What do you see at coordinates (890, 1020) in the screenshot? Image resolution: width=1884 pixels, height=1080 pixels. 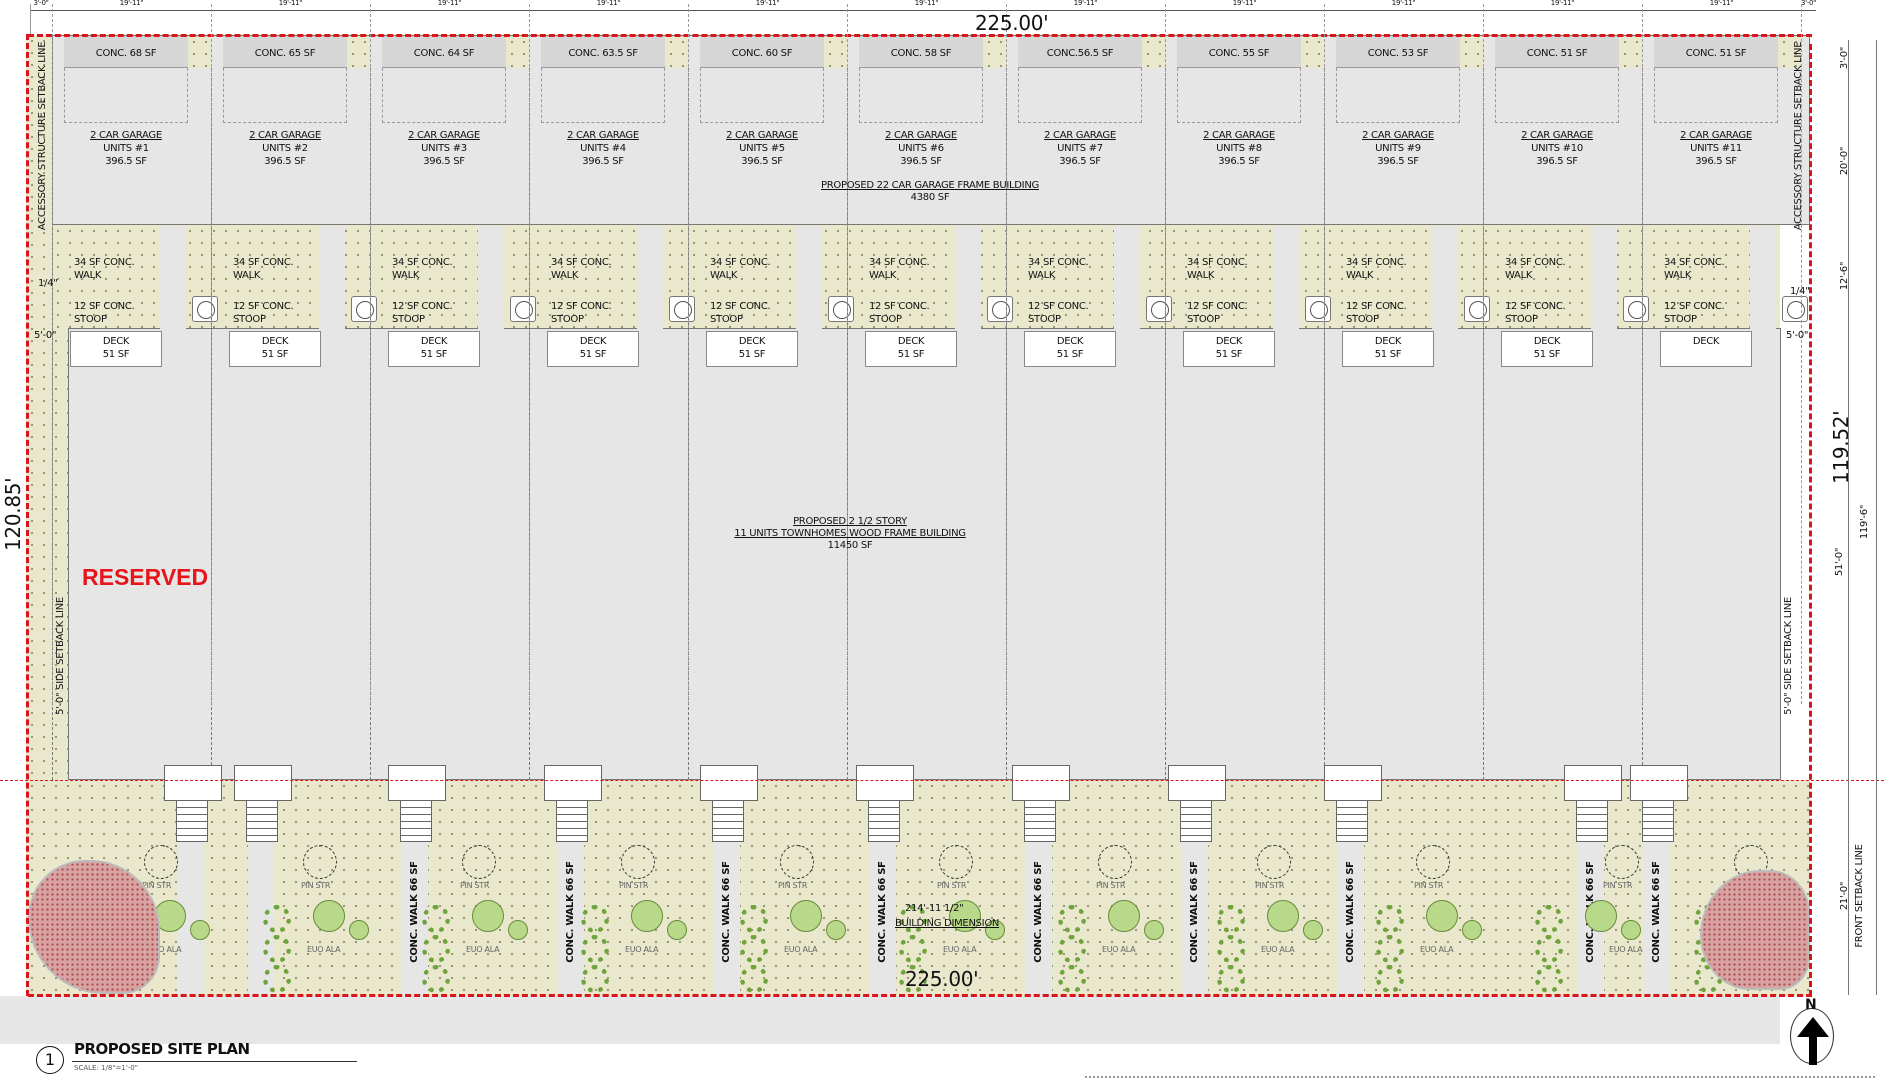 I see `sidewalk` at bounding box center [890, 1020].